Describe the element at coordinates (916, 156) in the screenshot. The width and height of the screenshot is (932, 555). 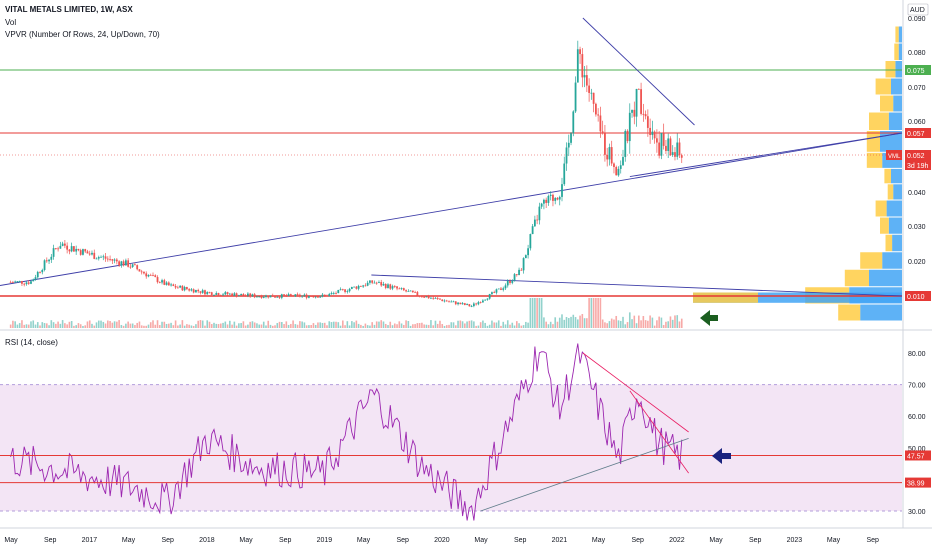
I see `price-badge-label: 0.052` at that location.